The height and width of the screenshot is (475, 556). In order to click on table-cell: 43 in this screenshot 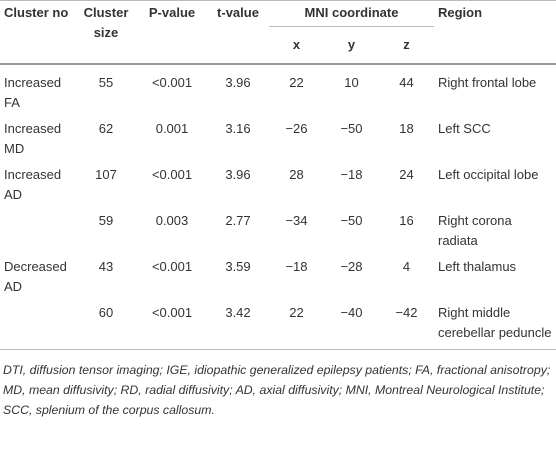, I will do `click(106, 277)`.